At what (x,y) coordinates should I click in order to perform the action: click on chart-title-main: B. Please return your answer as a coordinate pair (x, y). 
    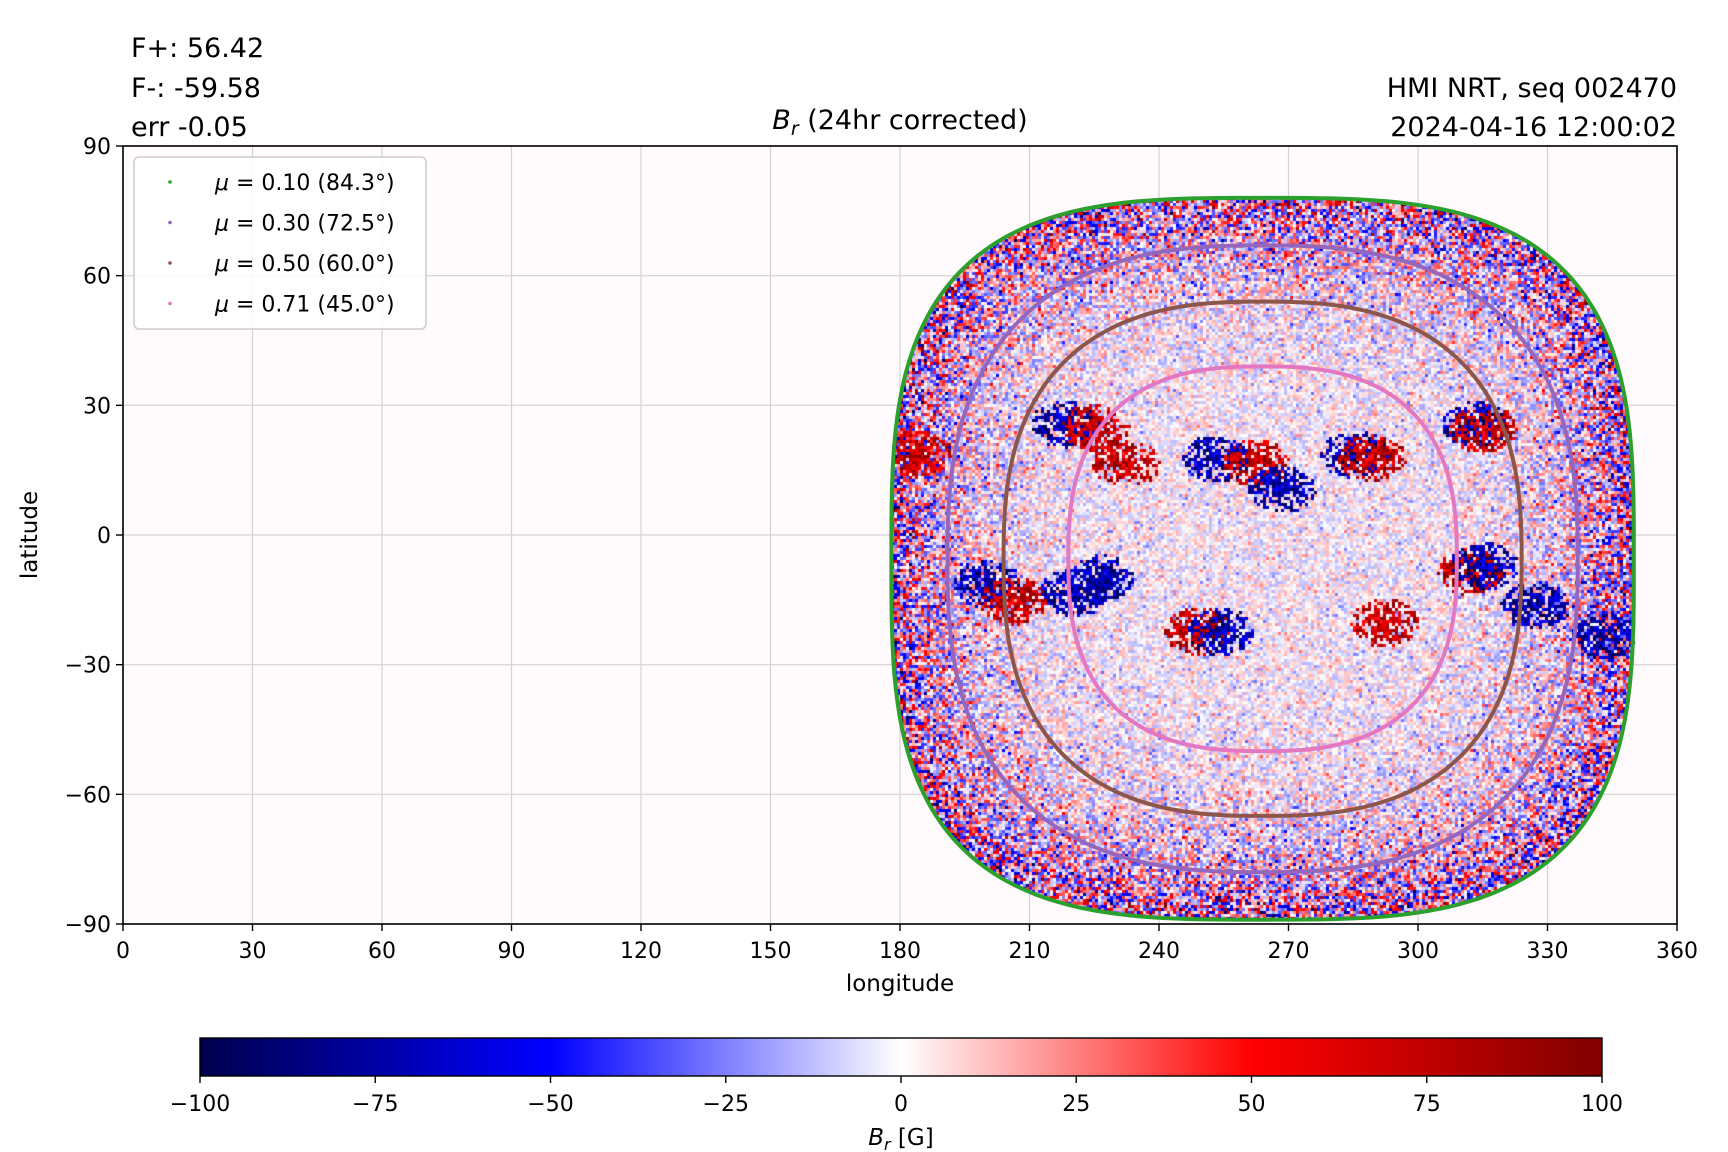
    Looking at the image, I should click on (781, 120).